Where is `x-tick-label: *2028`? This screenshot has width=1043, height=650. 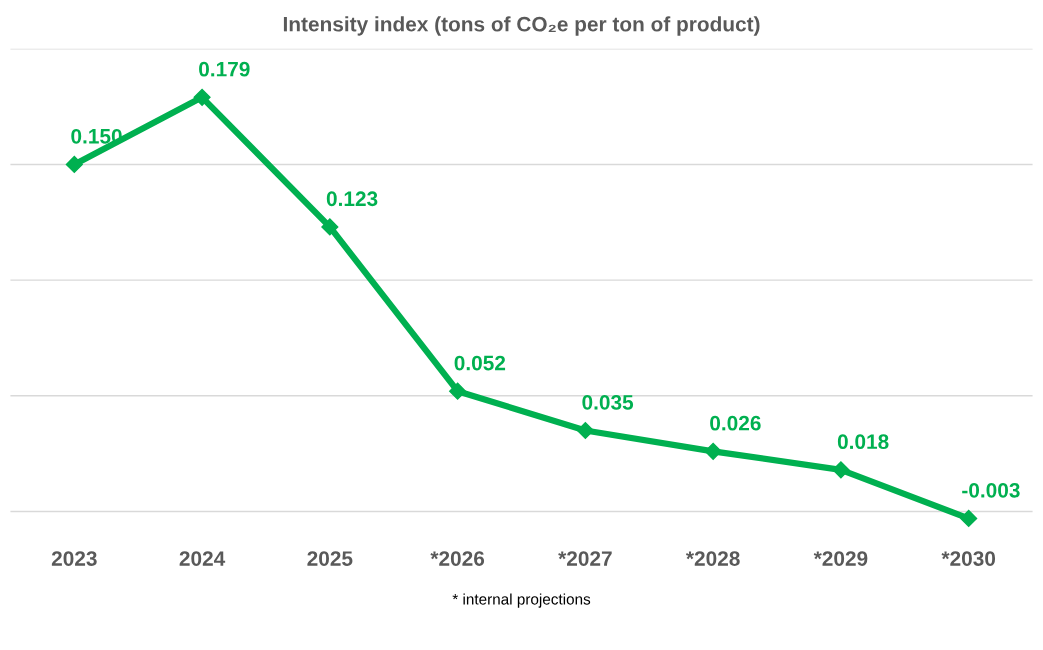 x-tick-label: *2028 is located at coordinates (712, 558).